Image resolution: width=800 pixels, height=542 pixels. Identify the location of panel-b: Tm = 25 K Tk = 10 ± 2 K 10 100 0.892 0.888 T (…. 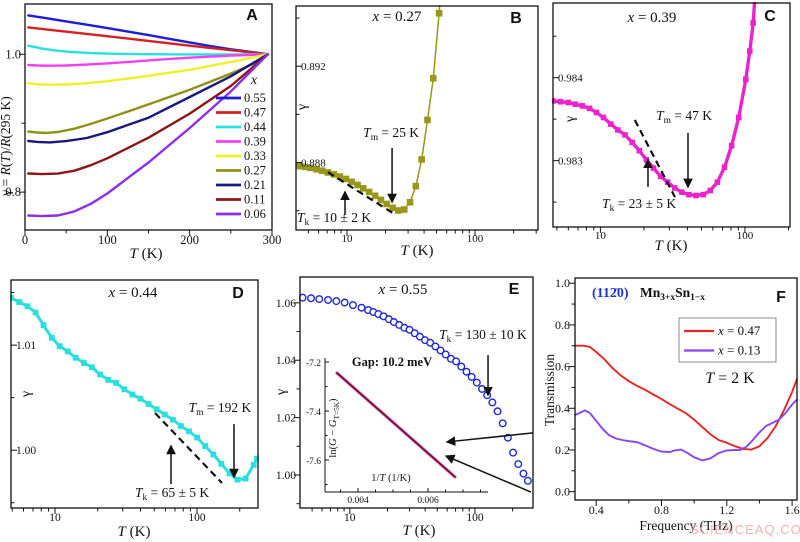
(417, 132).